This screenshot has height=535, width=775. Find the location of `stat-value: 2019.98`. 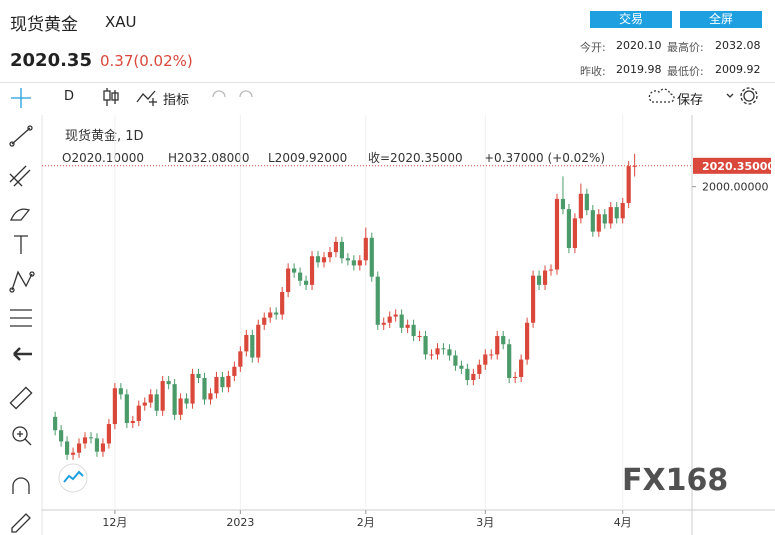

stat-value: 2019.98 is located at coordinates (639, 69).